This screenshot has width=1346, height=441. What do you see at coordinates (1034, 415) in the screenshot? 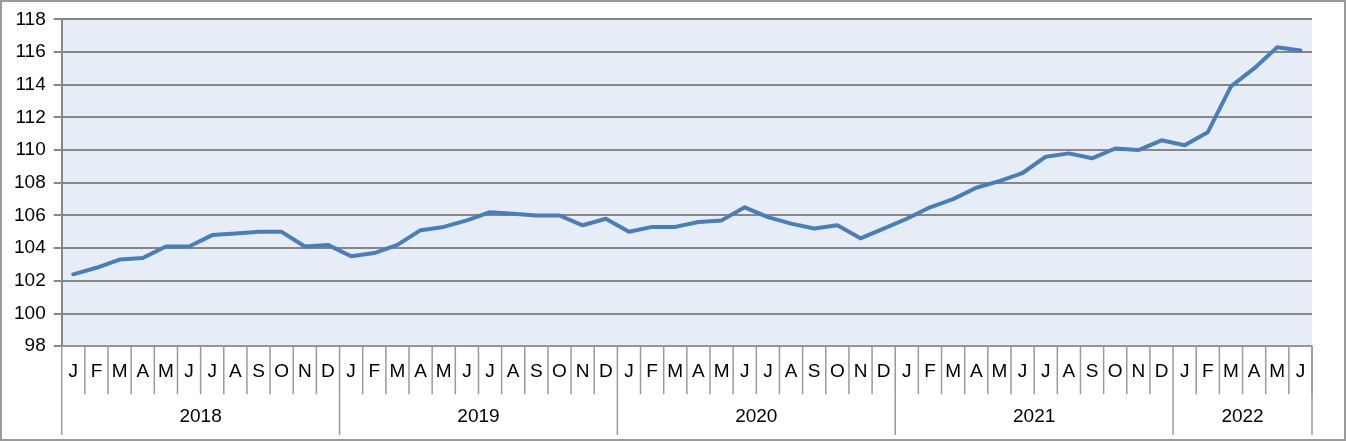
I see `text: 2021` at bounding box center [1034, 415].